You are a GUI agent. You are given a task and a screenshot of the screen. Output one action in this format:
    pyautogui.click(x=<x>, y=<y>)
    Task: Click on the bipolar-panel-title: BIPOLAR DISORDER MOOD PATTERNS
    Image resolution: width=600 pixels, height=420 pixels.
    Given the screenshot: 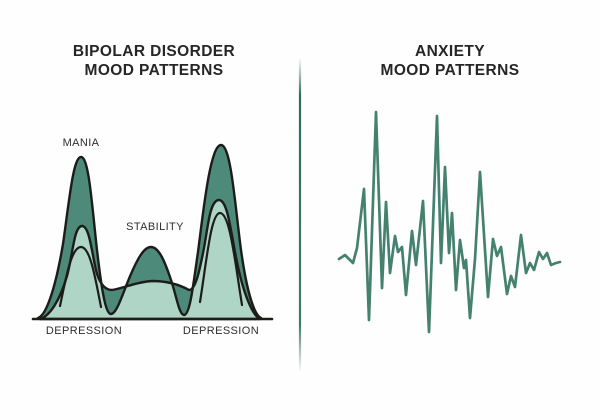 What is the action you would take?
    pyautogui.click(x=154, y=61)
    